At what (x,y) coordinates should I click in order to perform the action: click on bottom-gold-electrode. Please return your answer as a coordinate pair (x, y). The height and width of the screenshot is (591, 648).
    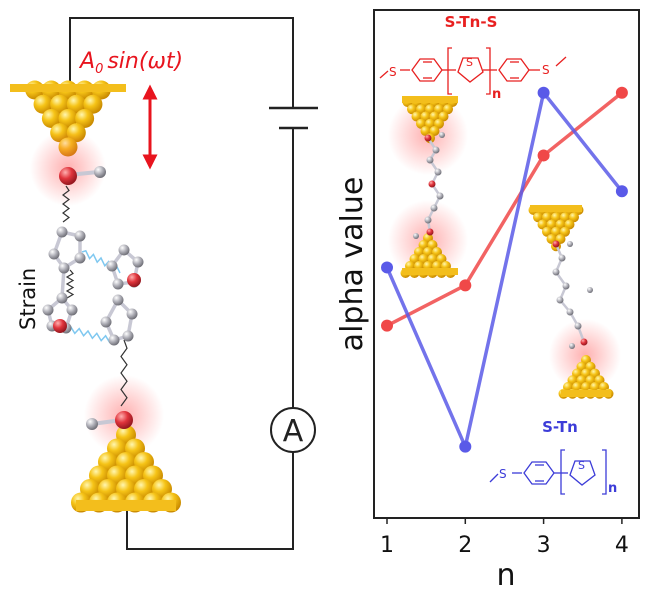
    Looking at the image, I should click on (126, 469).